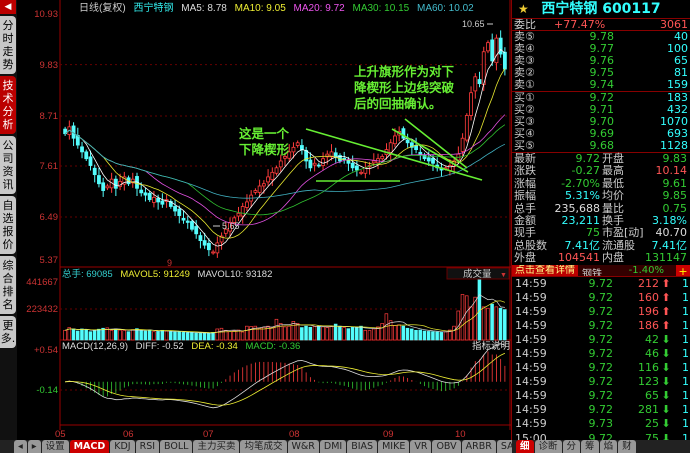  What do you see at coordinates (478, 446) in the screenshot?
I see `indicator-tab-arbr: ARBR` at bounding box center [478, 446].